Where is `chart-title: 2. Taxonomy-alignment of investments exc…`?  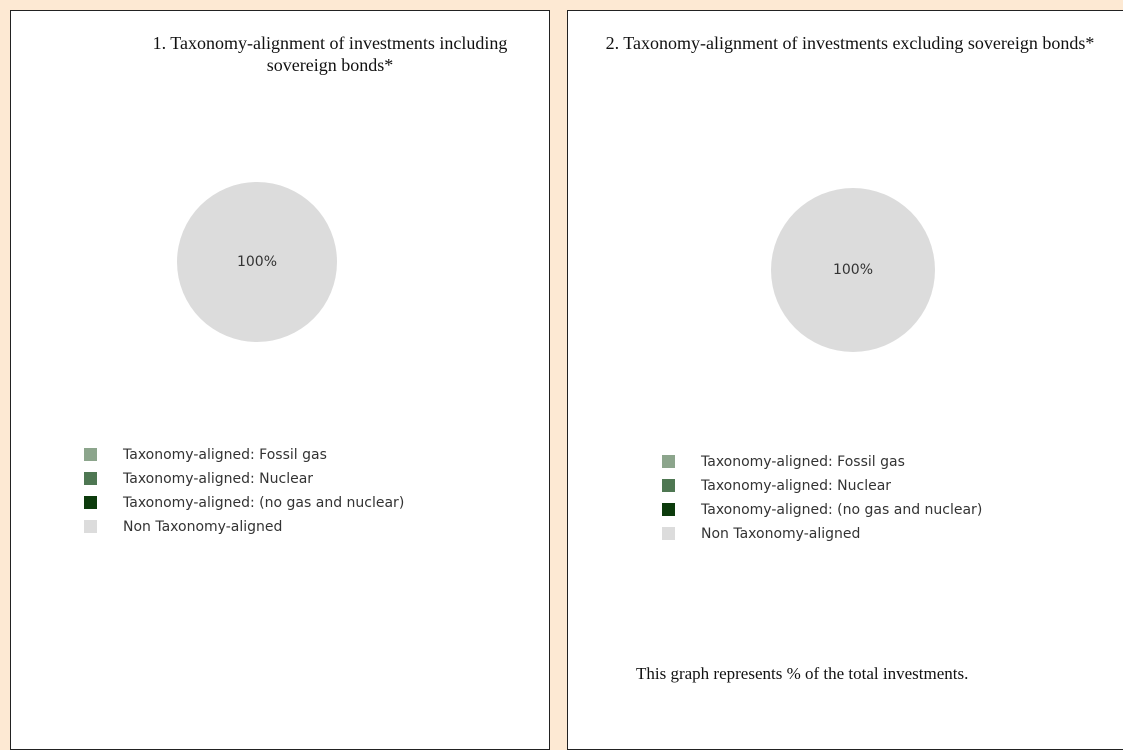 chart-title: 2. Taxonomy-alignment of investments exc… is located at coordinates (850, 43).